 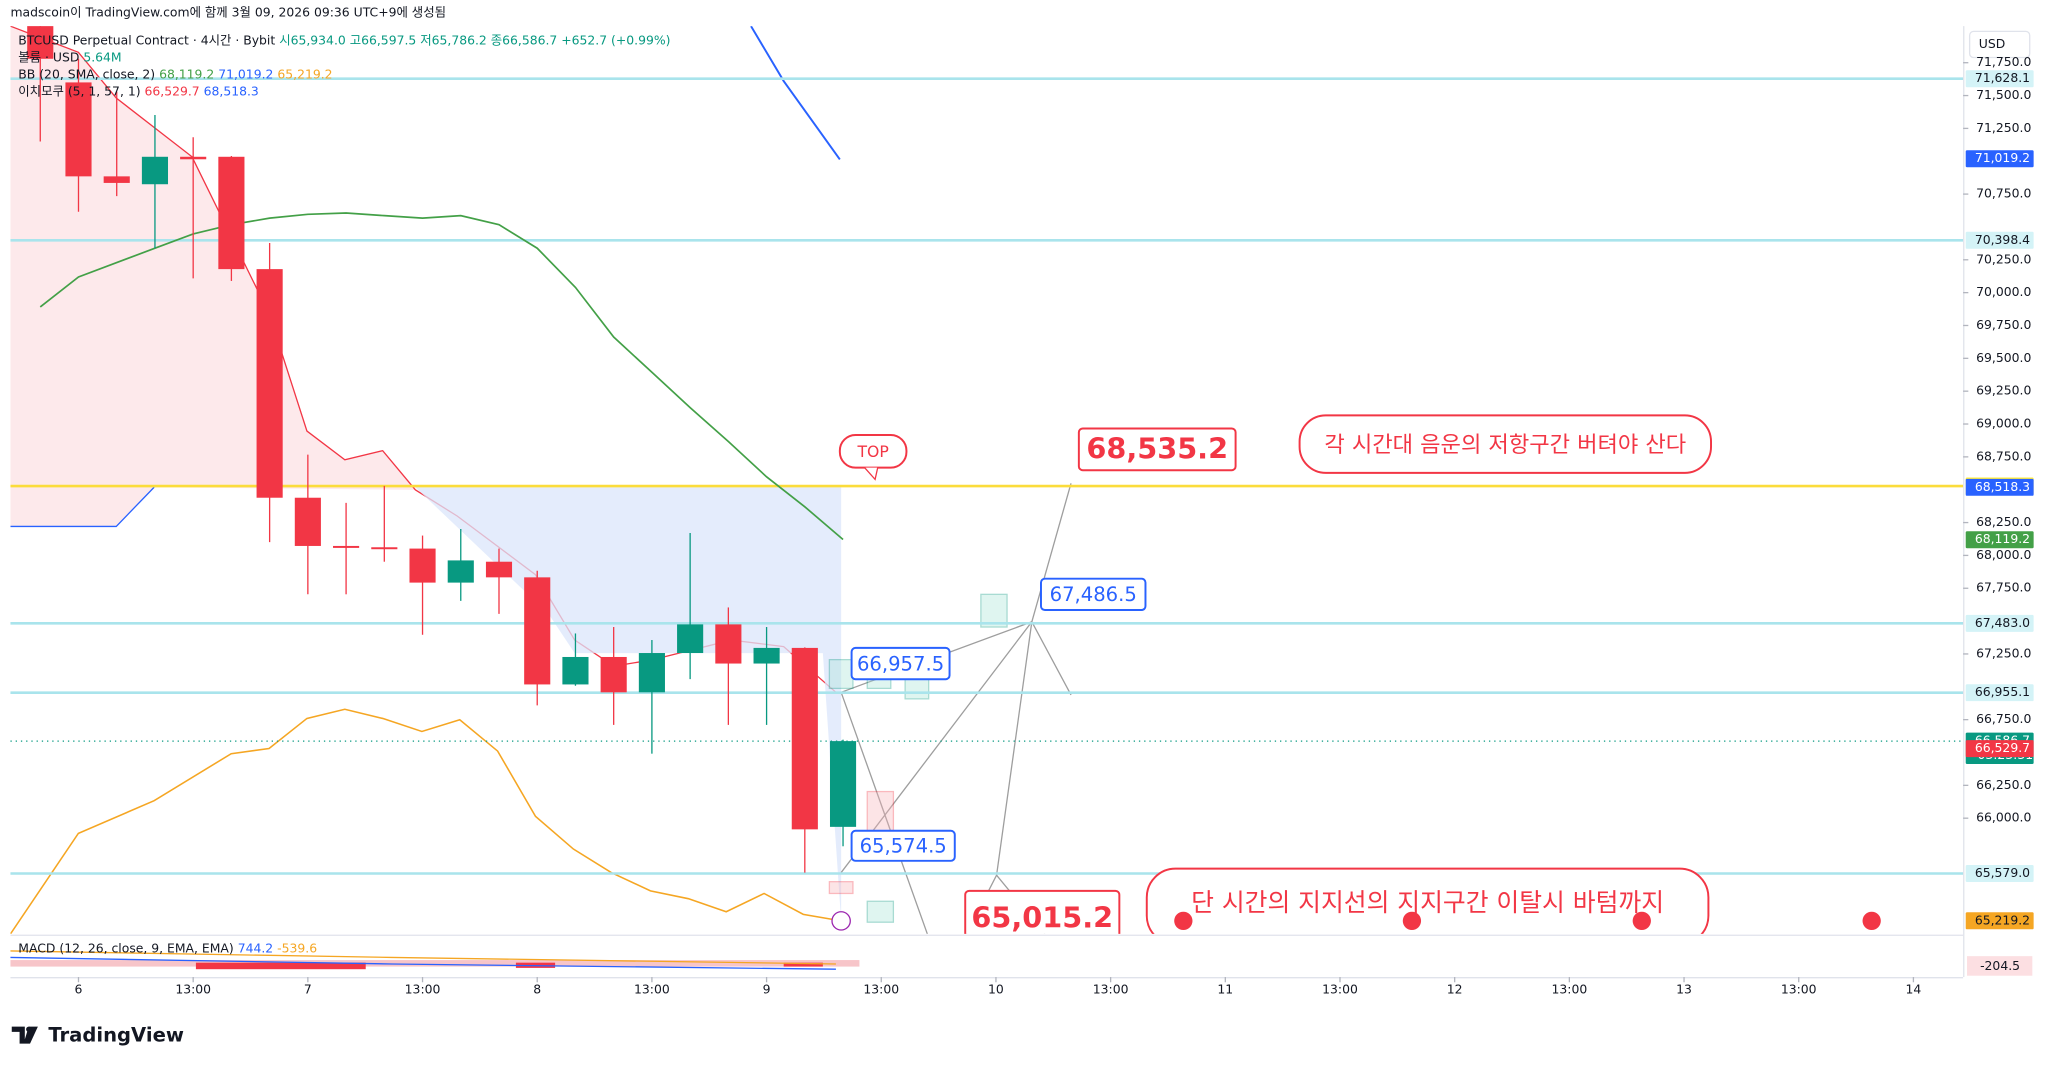 I want to click on legend-part: BB (20, SMA, close, 2), so click(x=86, y=73).